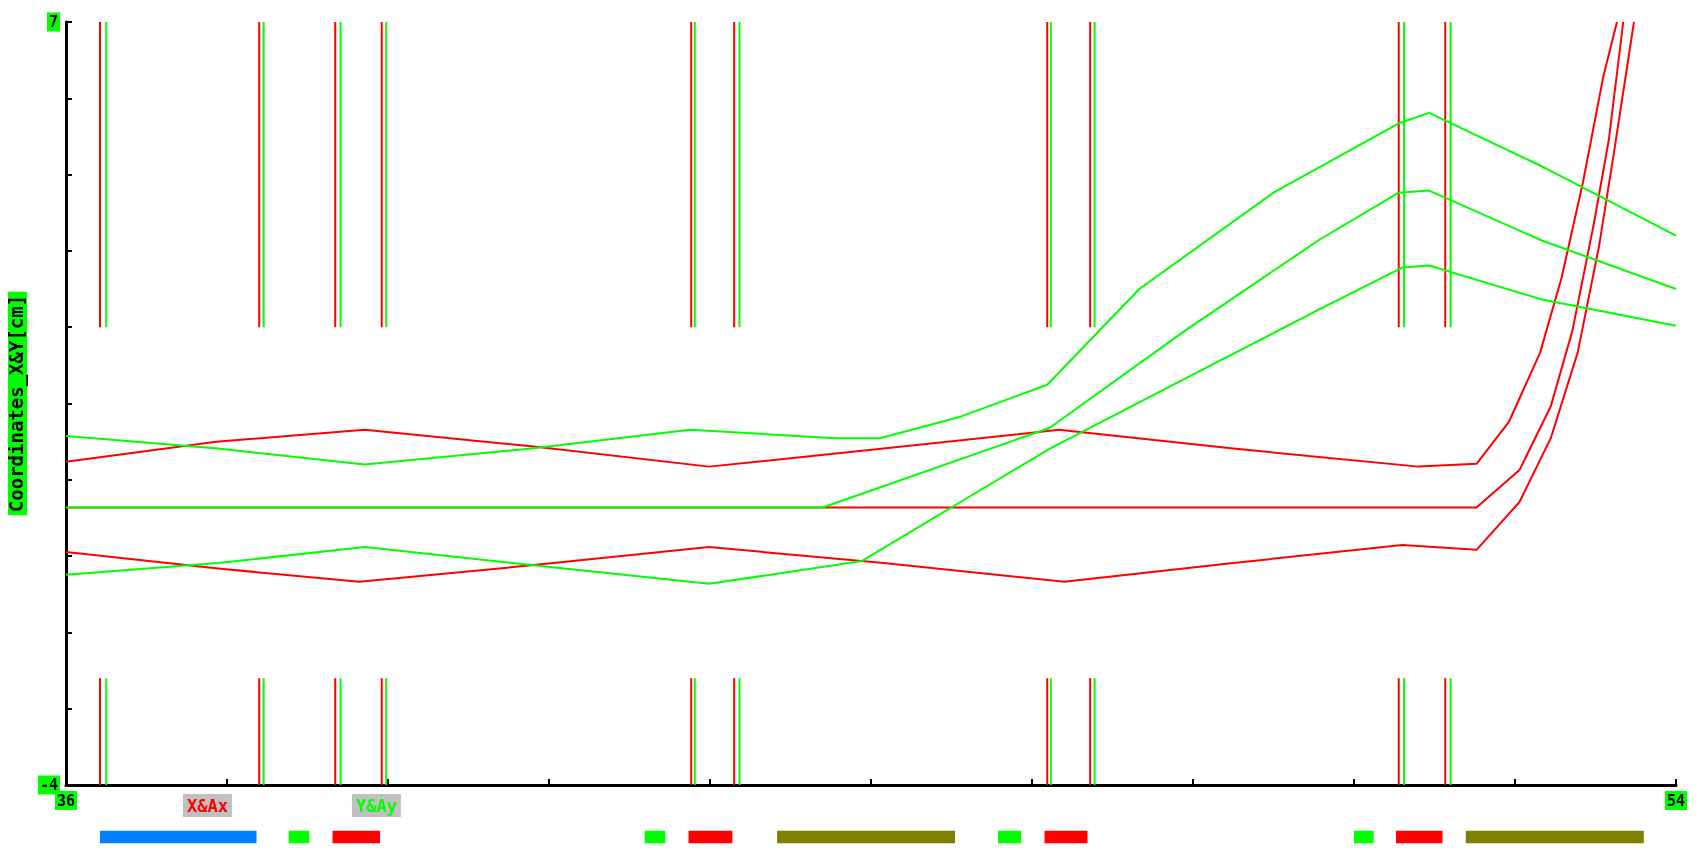 This screenshot has width=1704, height=865. What do you see at coordinates (207, 805) in the screenshot?
I see `text: X&Ax` at bounding box center [207, 805].